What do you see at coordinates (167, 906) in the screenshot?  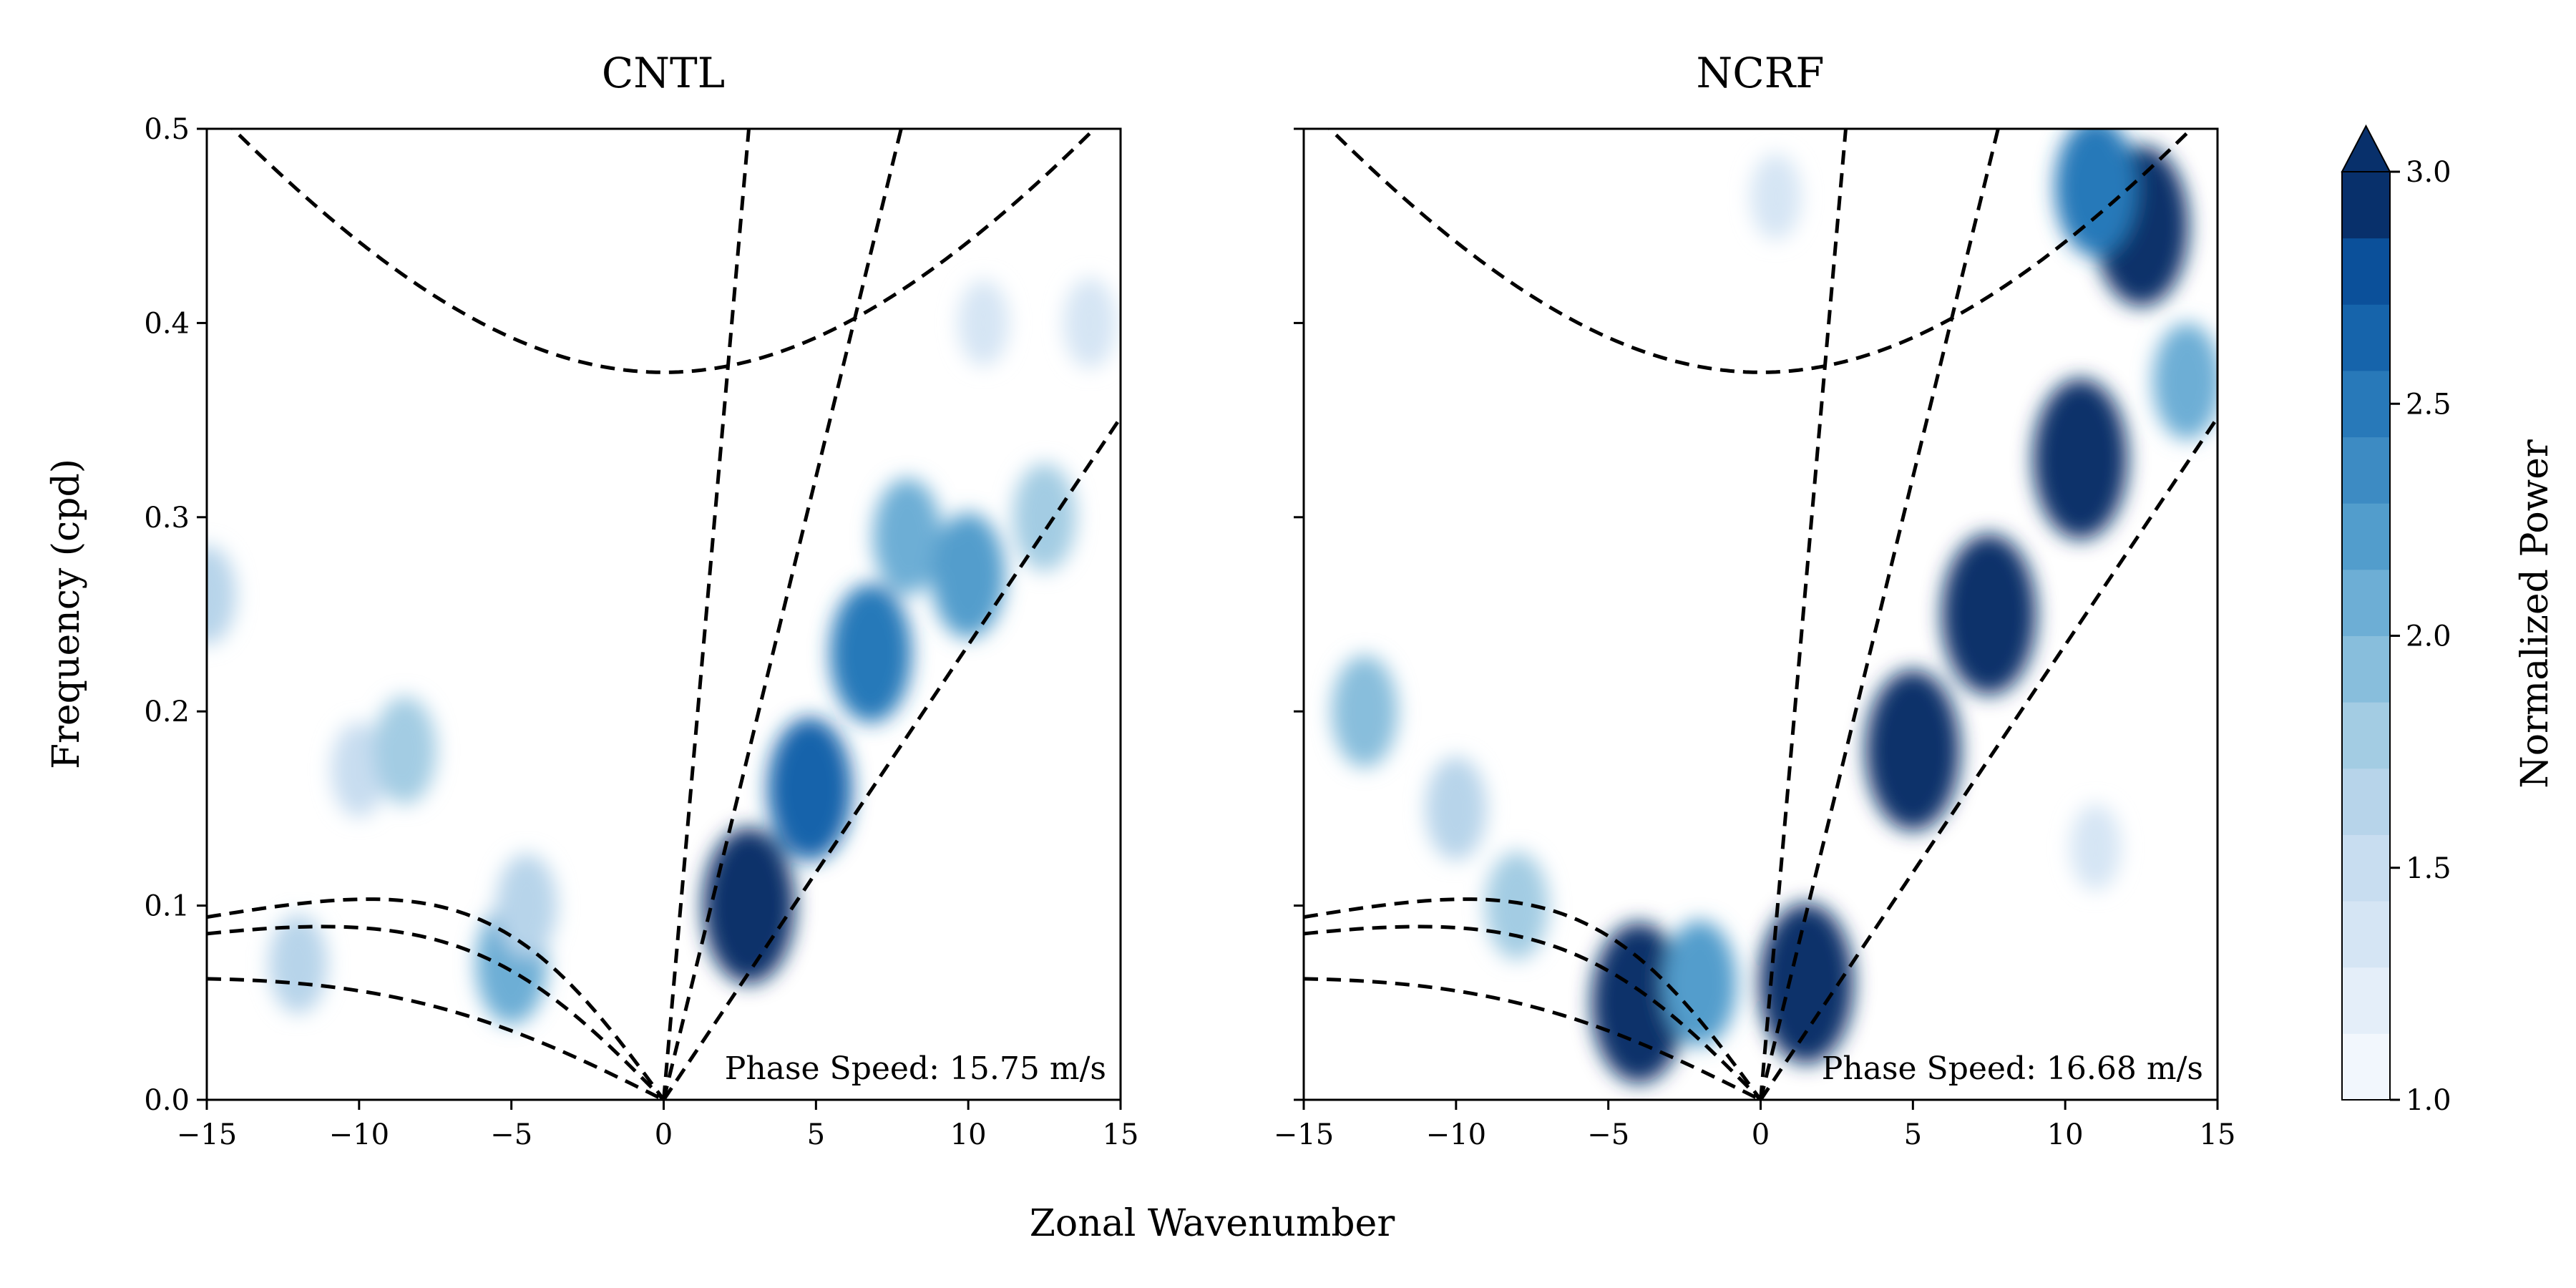 I see `y-tick-label: 0.1` at bounding box center [167, 906].